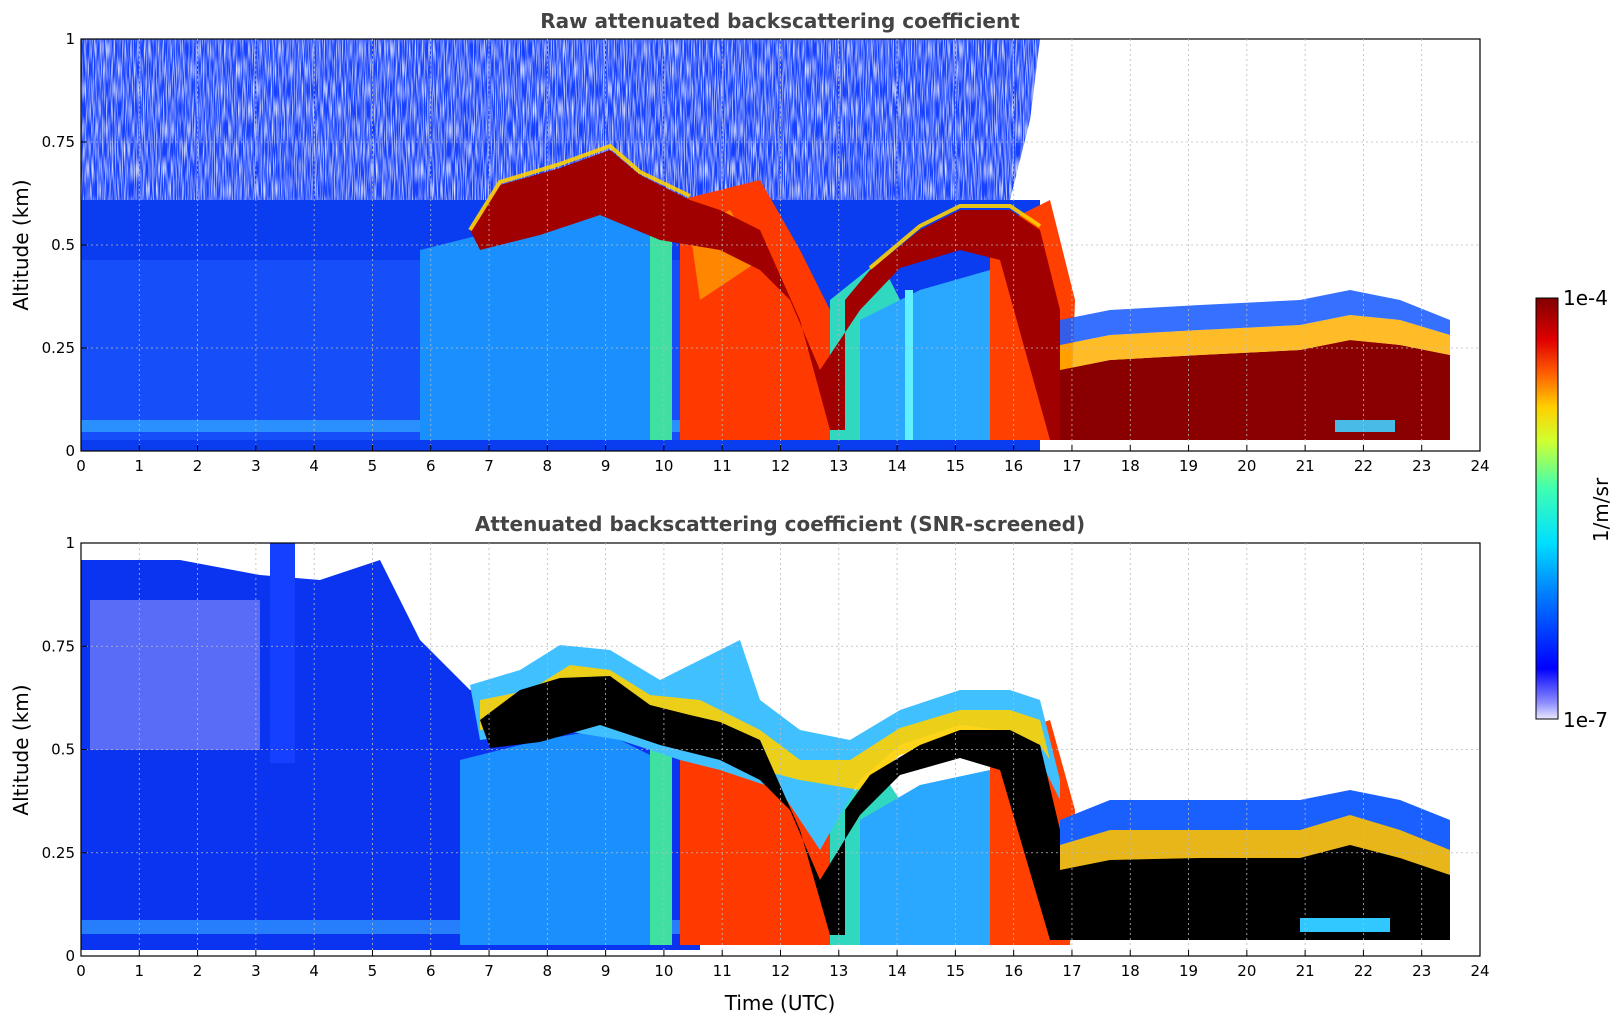 This screenshot has height=1020, width=1621. Describe the element at coordinates (955, 466) in the screenshot. I see `top-x-tick-label: 15` at that location.